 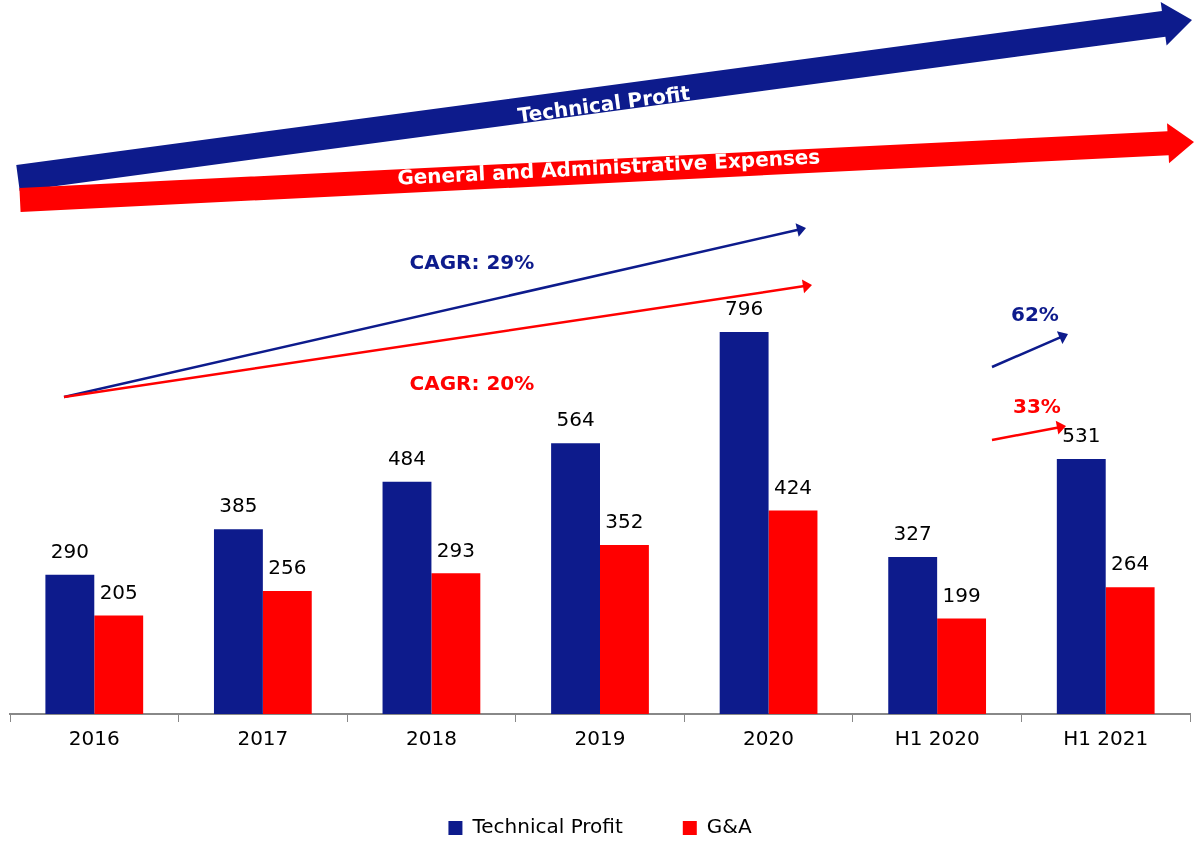 I want to click on text: 62%, so click(x=1035, y=314).